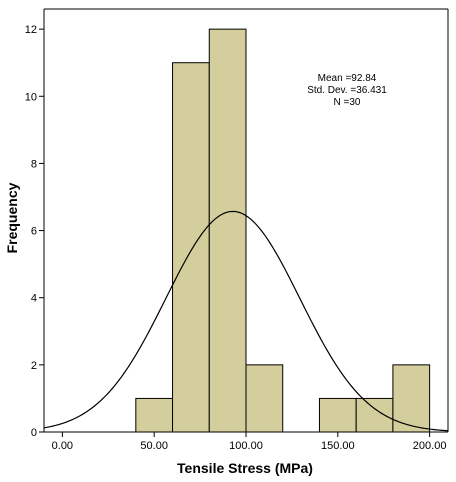  Describe the element at coordinates (31, 97) in the screenshot. I see `y-tick-label: 10` at that location.